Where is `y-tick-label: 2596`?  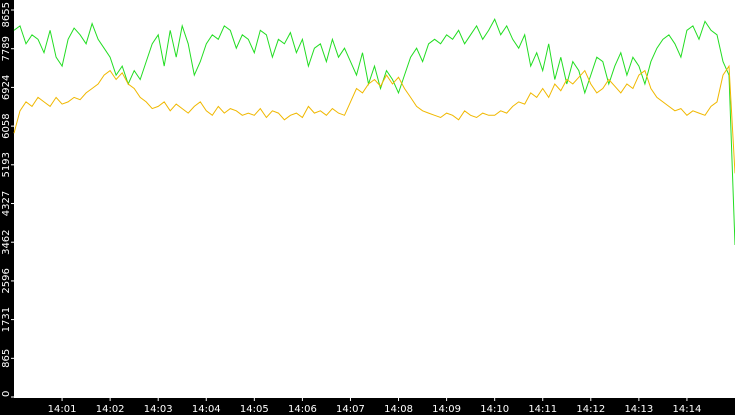 y-tick-label: 2596 is located at coordinates (6, 280).